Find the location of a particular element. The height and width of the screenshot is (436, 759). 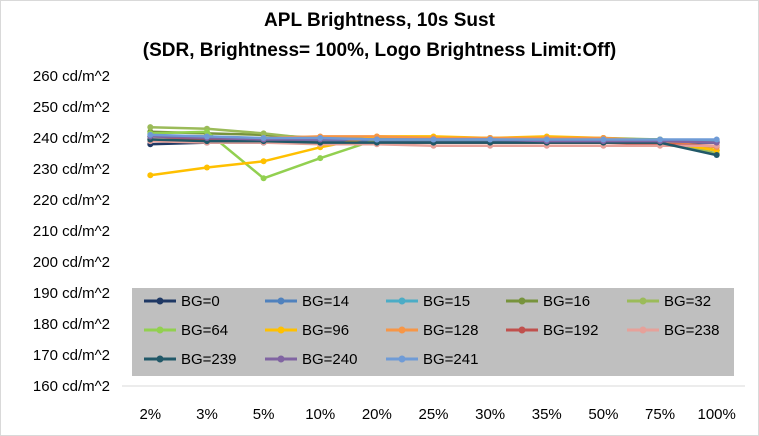

legend-item: BG=14 is located at coordinates (307, 301).